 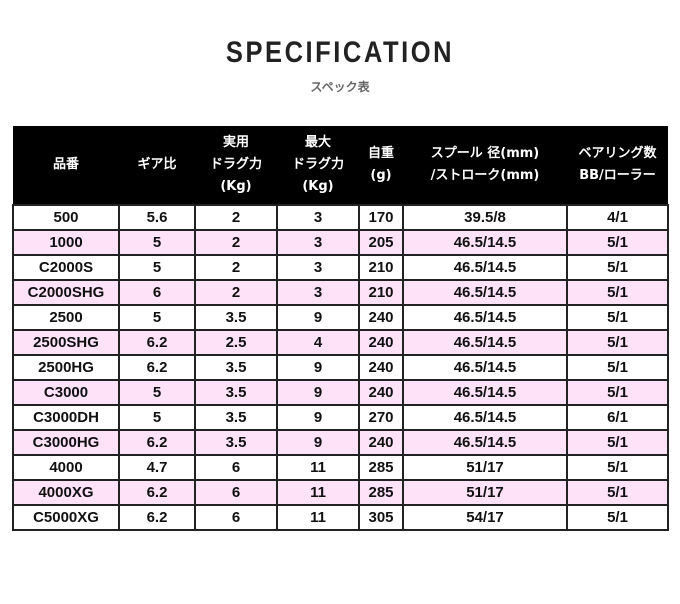 I want to click on column-header-line: ベアリング数, so click(x=617, y=153).